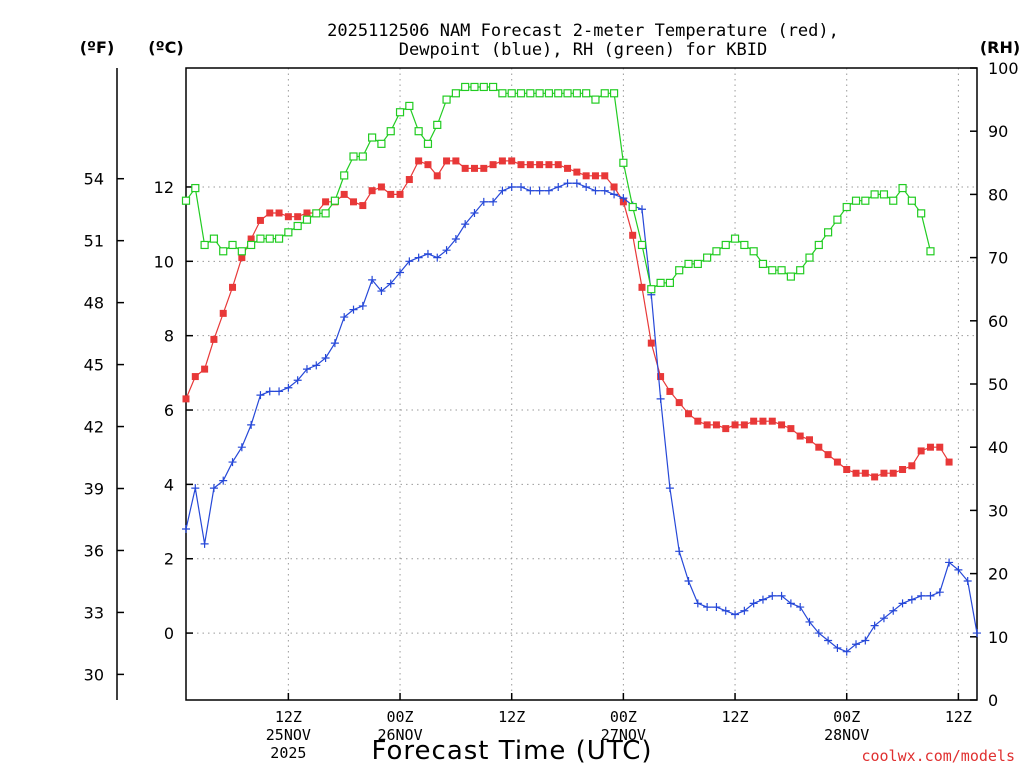 The width and height of the screenshot is (1024, 768). I want to click on time-tick-label: 26NOV, so click(399, 735).